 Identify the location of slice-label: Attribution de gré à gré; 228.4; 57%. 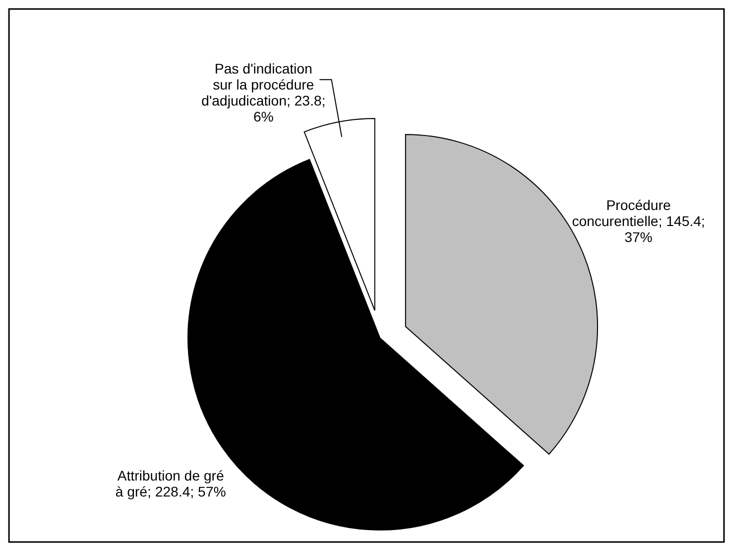
(170, 483).